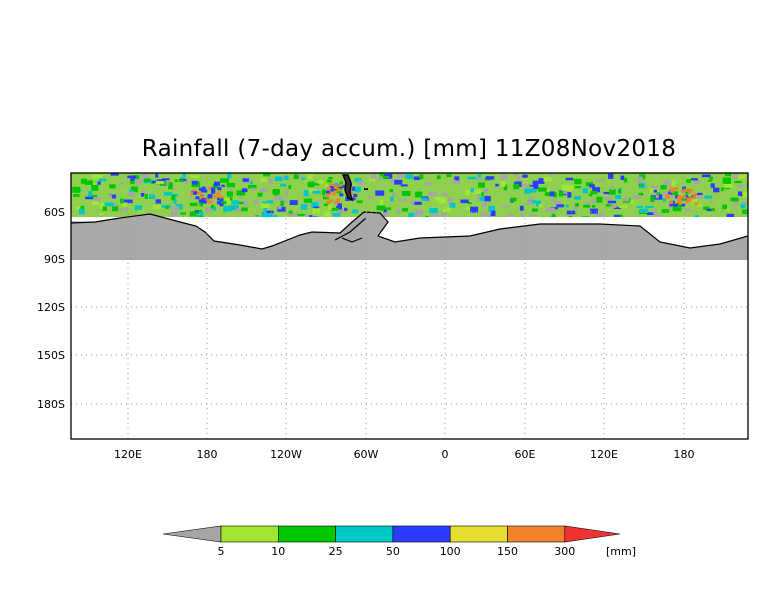  What do you see at coordinates (592, 534) in the screenshot?
I see `colorbar-max-arrow` at bounding box center [592, 534].